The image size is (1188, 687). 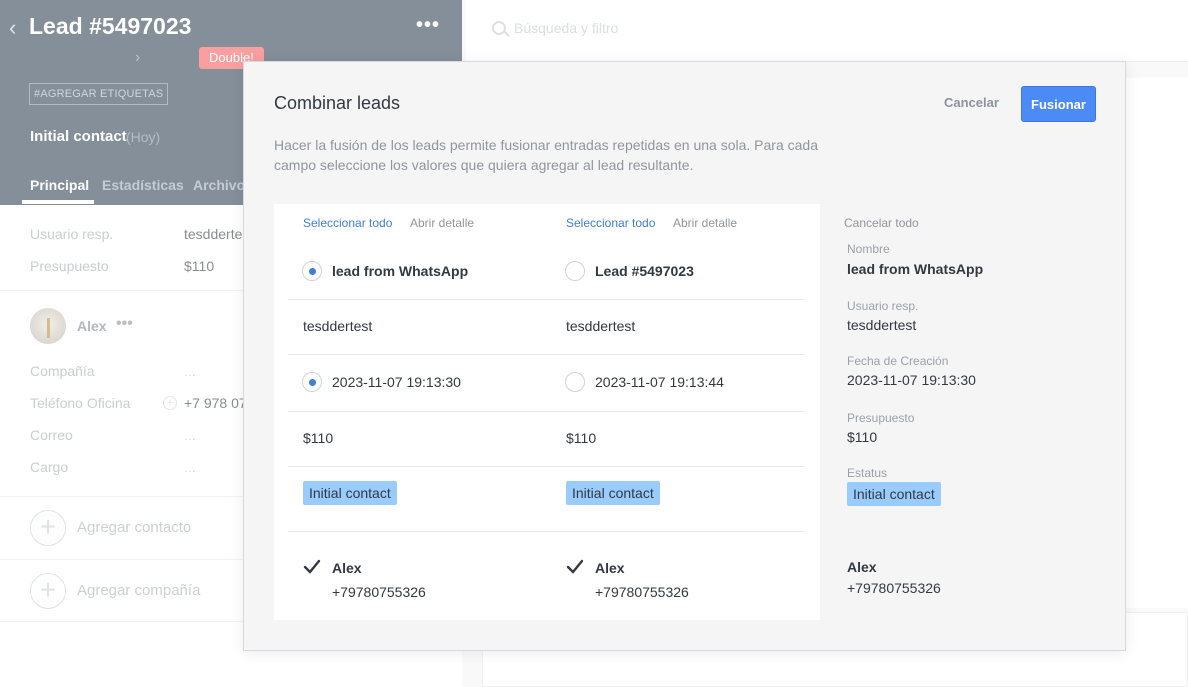 I want to click on active-tab-indicator, so click(x=58, y=202).